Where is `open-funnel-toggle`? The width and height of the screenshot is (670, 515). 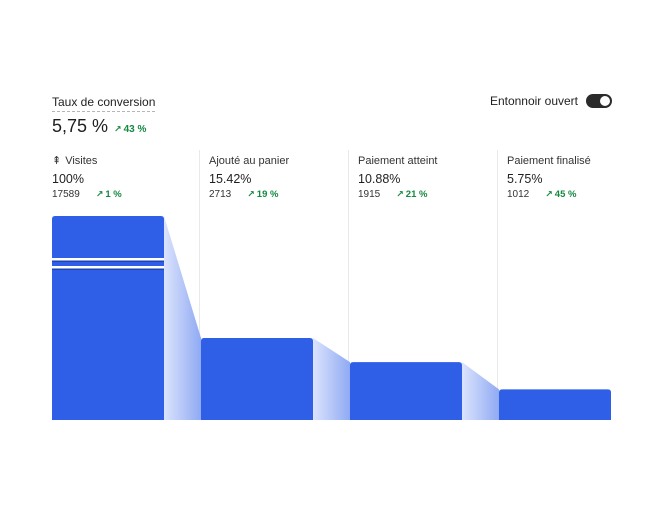
open-funnel-toggle is located at coordinates (599, 101).